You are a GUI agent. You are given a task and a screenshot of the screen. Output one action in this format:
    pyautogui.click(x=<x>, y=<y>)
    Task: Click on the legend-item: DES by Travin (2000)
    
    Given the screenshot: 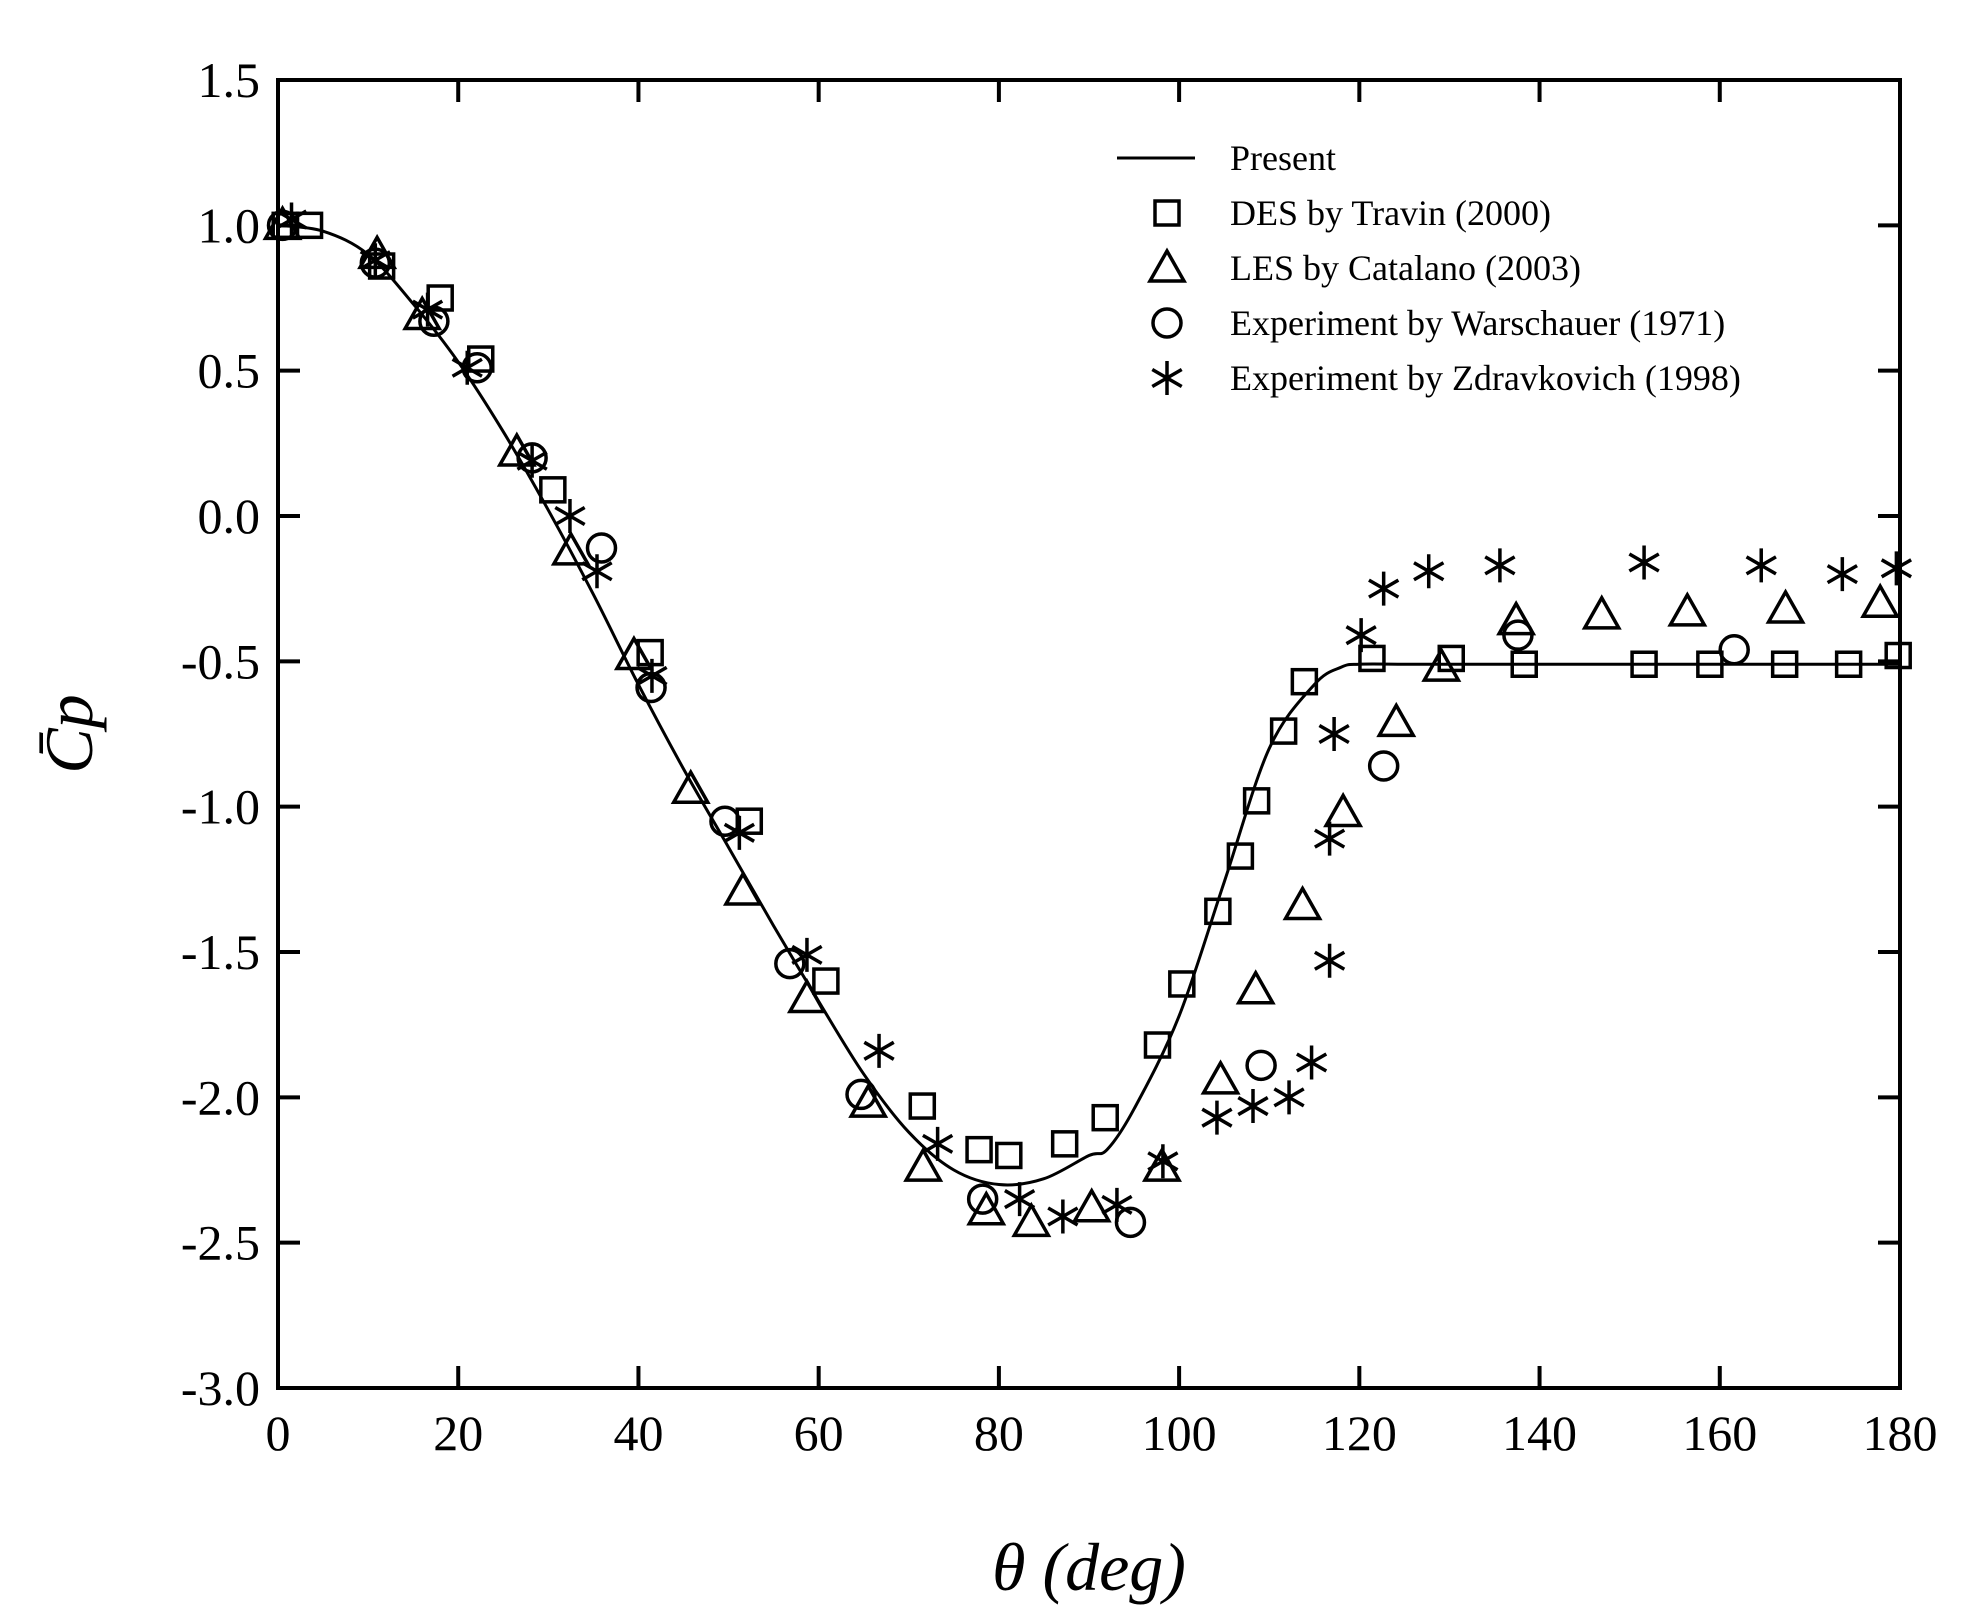 What is the action you would take?
    pyautogui.click(x=1352, y=213)
    